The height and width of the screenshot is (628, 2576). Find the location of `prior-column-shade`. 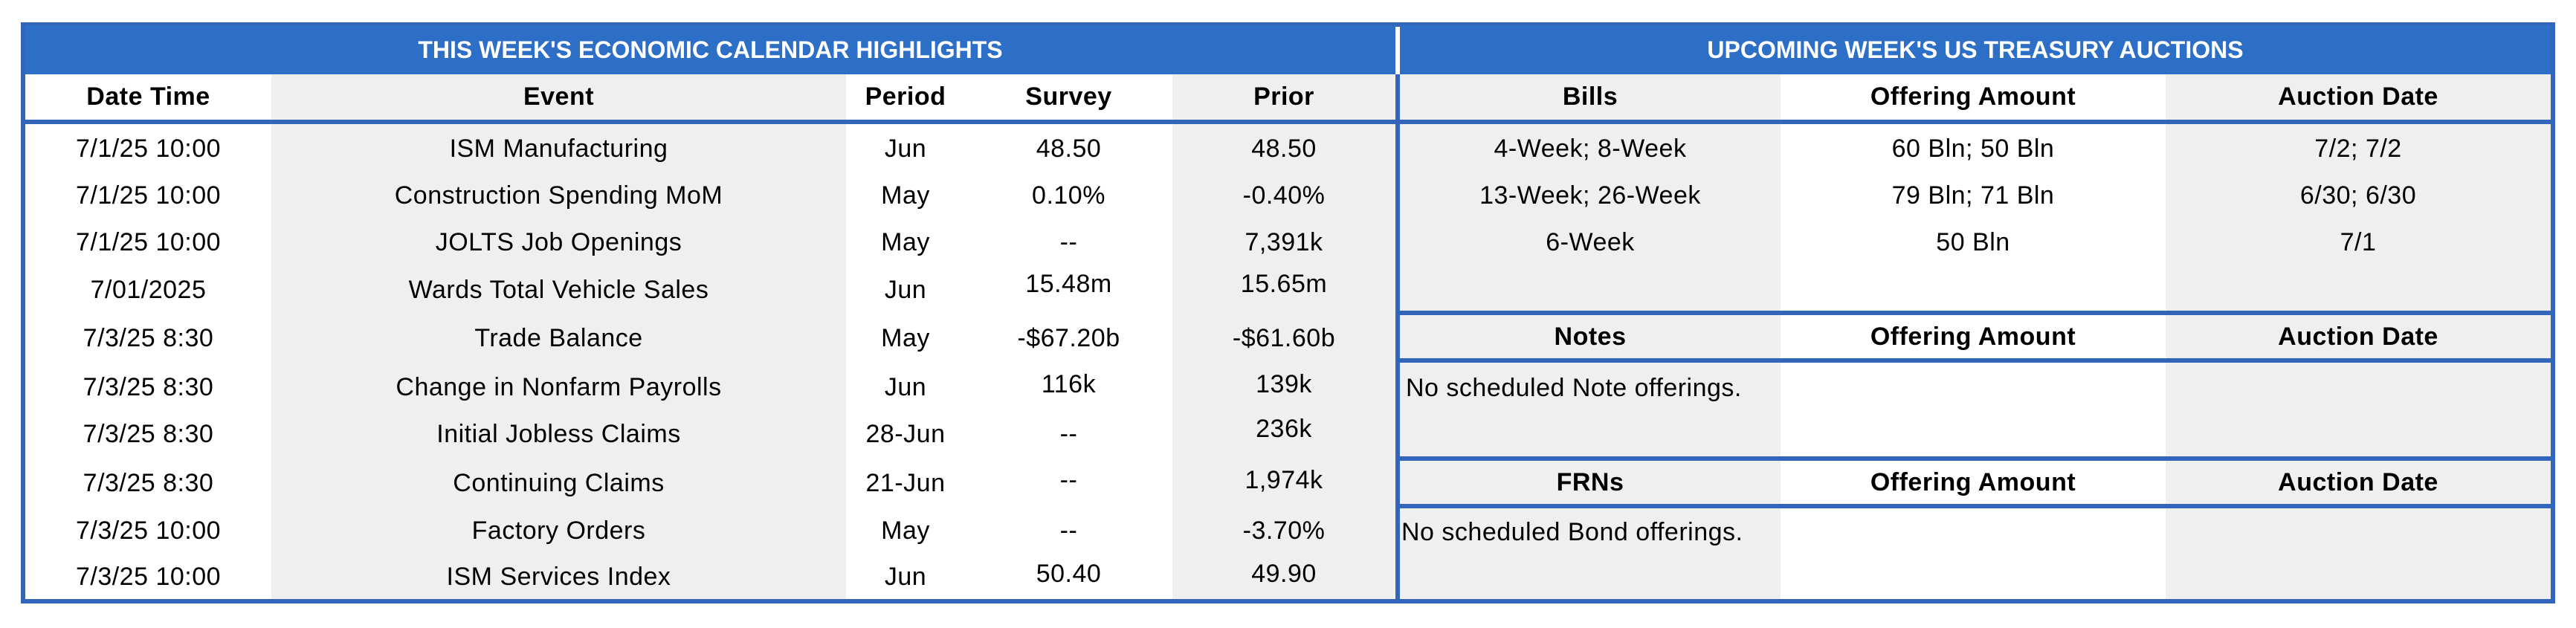

prior-column-shade is located at coordinates (1283, 336).